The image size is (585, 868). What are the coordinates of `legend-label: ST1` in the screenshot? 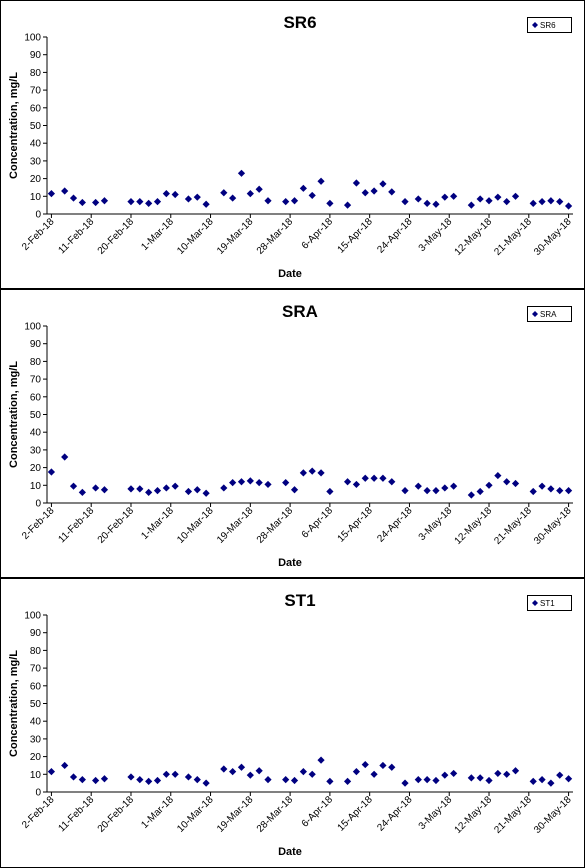 It's located at (547, 603).